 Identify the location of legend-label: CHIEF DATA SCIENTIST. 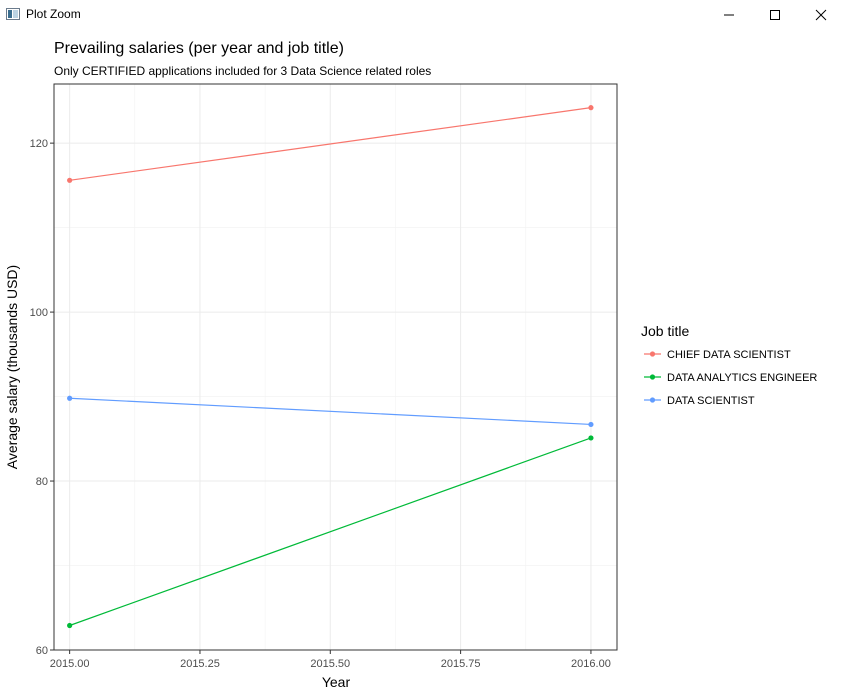
(729, 355).